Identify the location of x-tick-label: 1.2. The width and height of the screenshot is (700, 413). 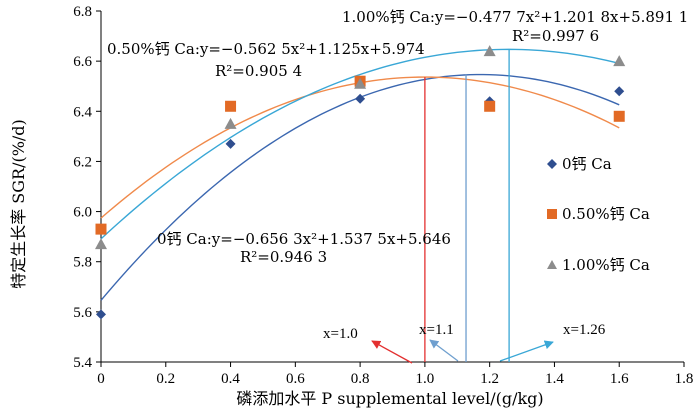
(489, 379).